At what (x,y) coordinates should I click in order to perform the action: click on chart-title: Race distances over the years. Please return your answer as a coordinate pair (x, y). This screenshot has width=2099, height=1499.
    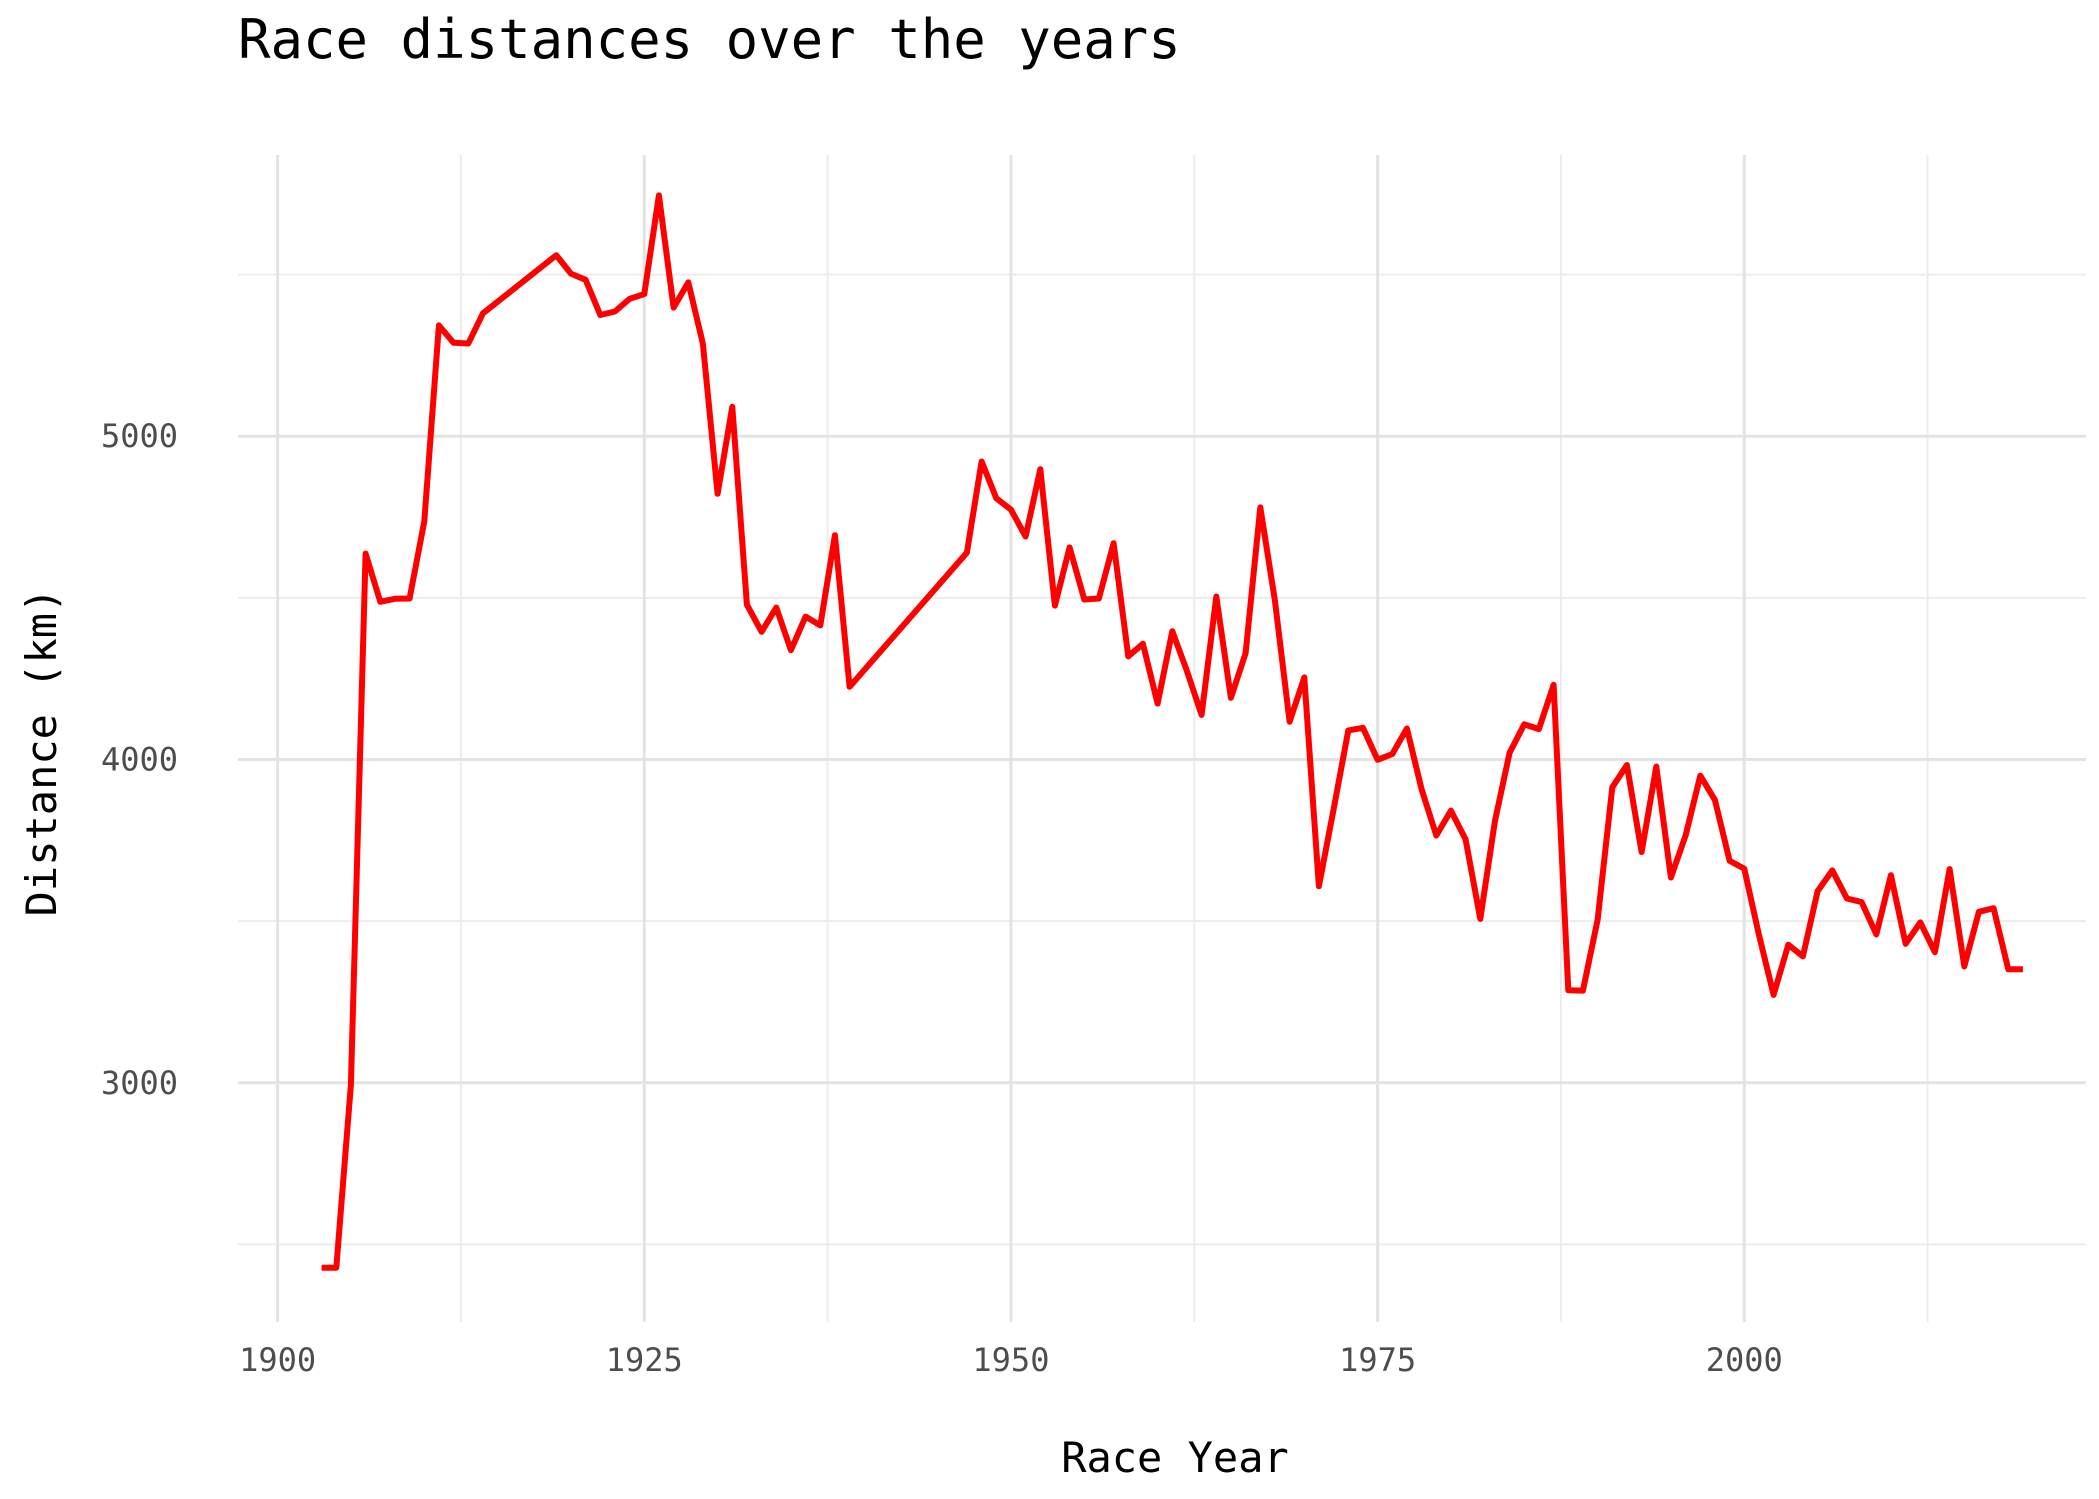
    Looking at the image, I should click on (709, 39).